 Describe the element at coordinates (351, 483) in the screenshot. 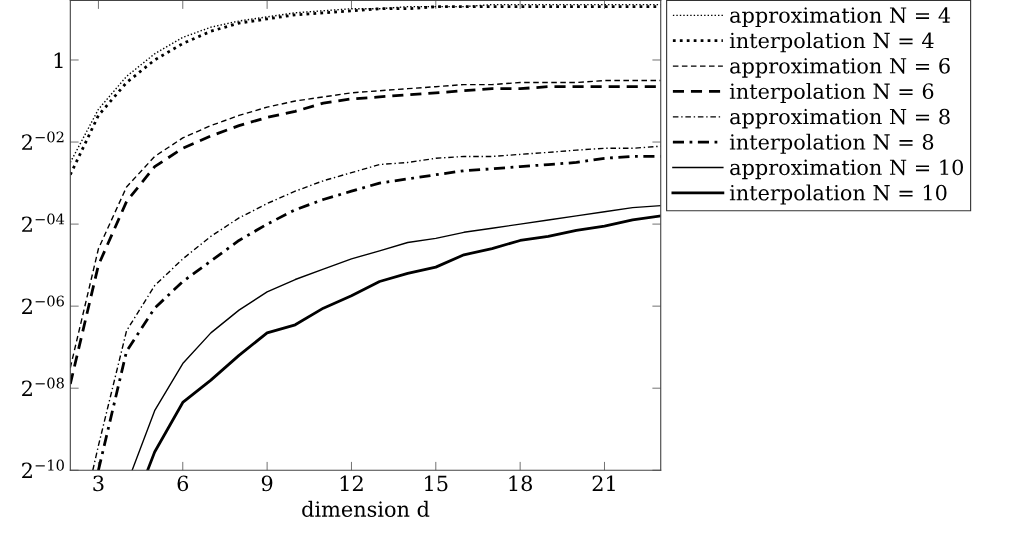

I see `x-tick-label: 12` at that location.